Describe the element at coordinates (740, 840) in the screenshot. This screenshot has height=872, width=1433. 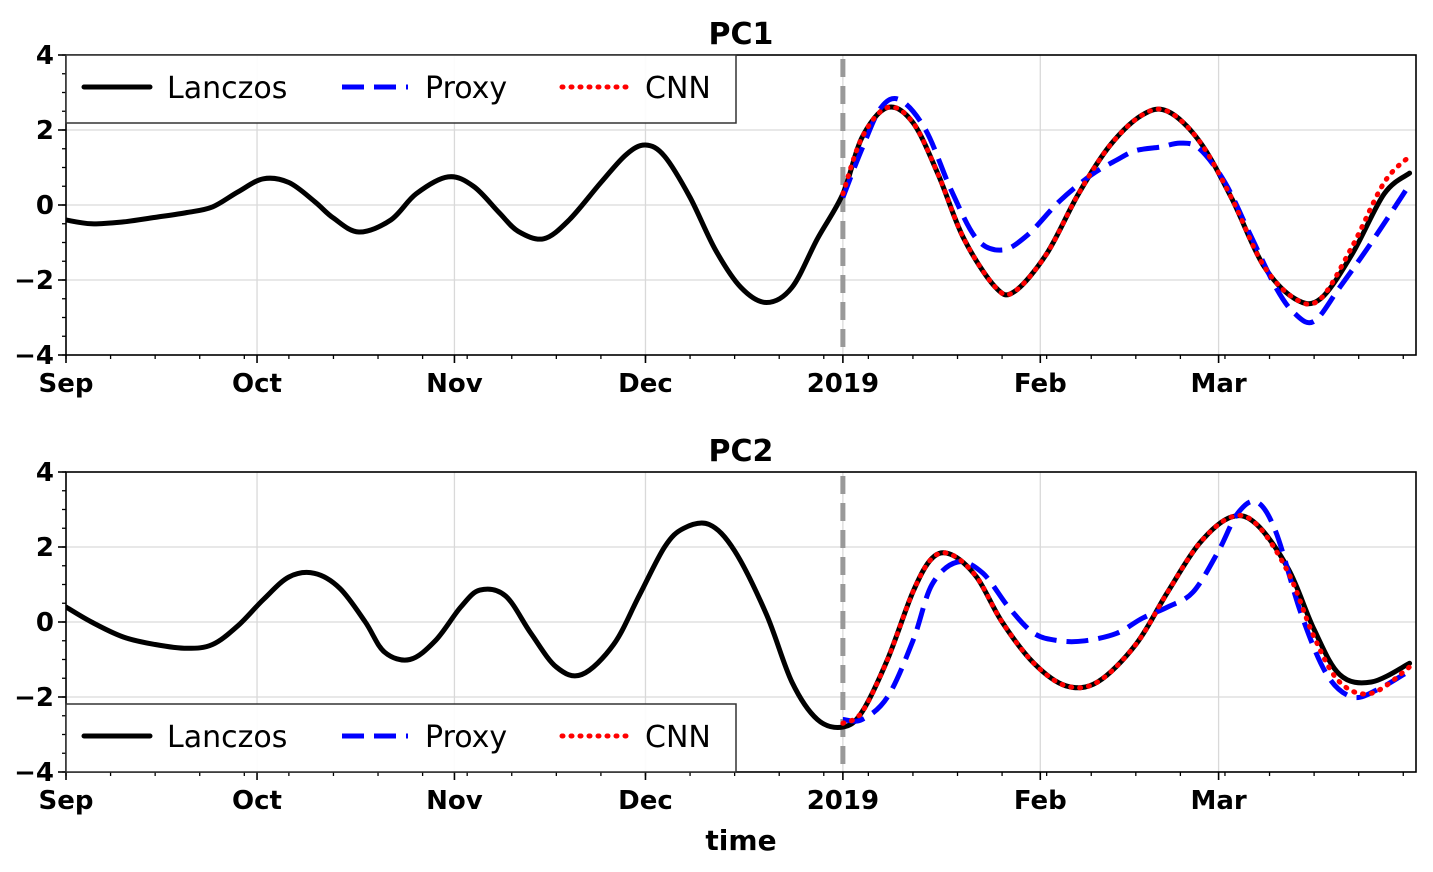
I see `x-axis-label: time` at that location.